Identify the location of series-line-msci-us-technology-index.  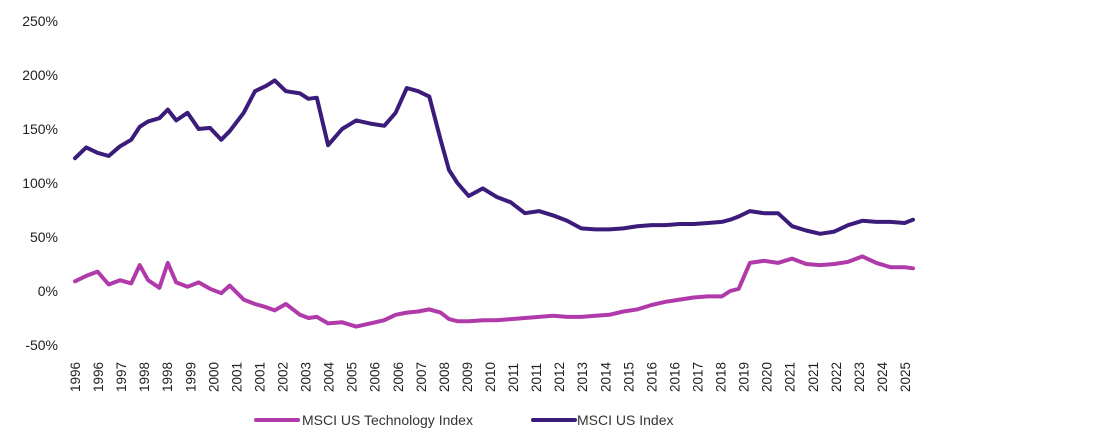
(494, 291).